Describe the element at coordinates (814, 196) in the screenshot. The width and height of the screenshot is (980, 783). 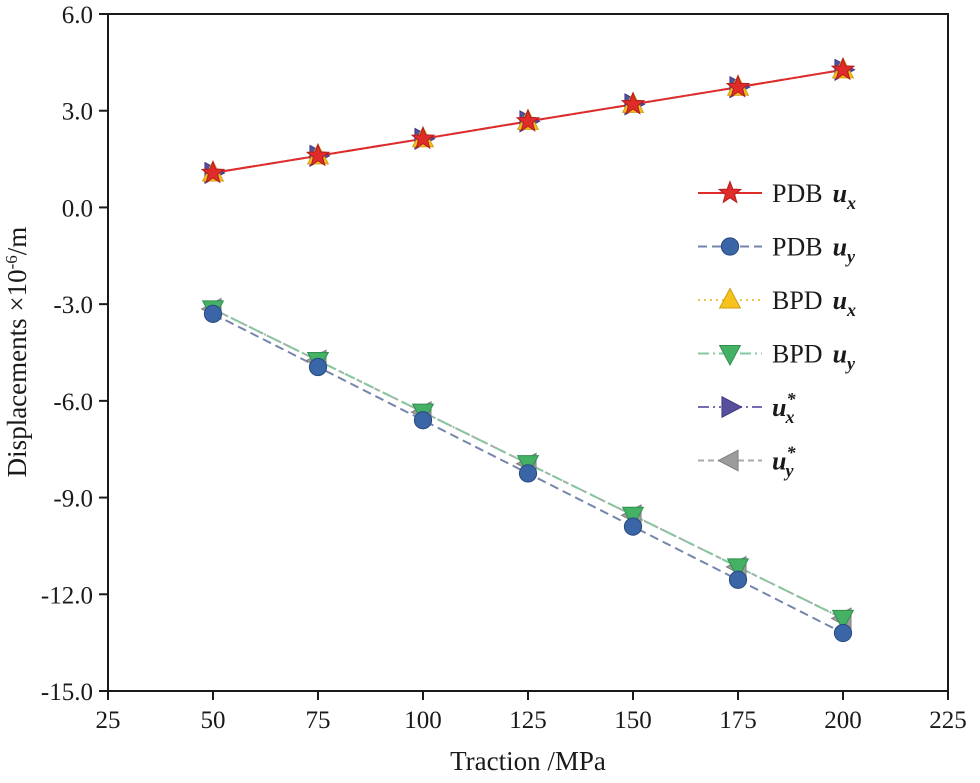
I see `legend-label-pdb-ux: PDB ux` at that location.